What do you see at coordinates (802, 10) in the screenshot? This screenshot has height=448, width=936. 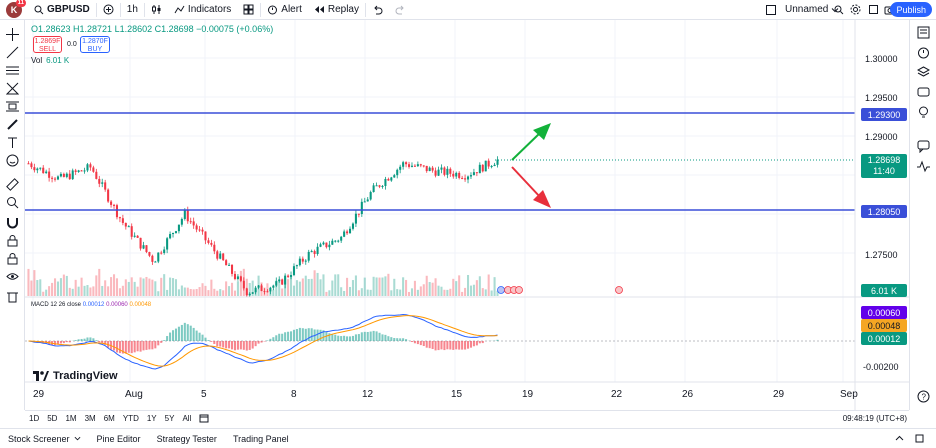 I see `layout-menu-button: Unnamed` at bounding box center [802, 10].